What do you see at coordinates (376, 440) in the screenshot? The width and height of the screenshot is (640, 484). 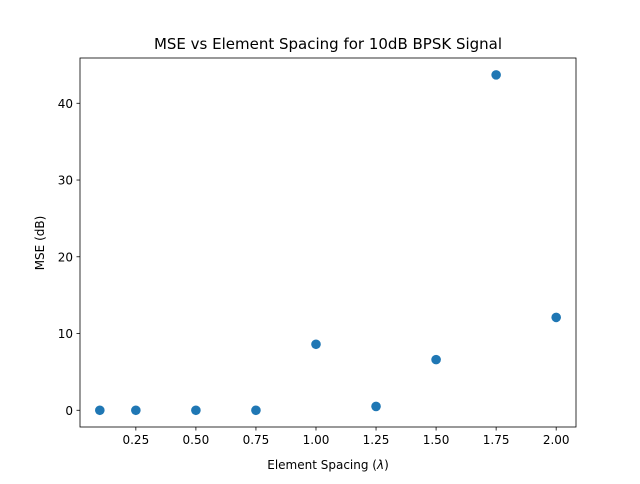 I see `x-tick-label: 1.25` at bounding box center [376, 440].